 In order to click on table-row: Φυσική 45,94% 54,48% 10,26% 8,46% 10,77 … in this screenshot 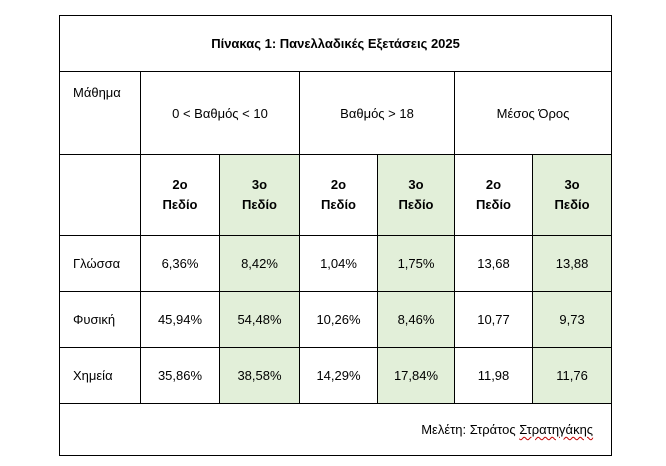, I will do `click(336, 319)`.